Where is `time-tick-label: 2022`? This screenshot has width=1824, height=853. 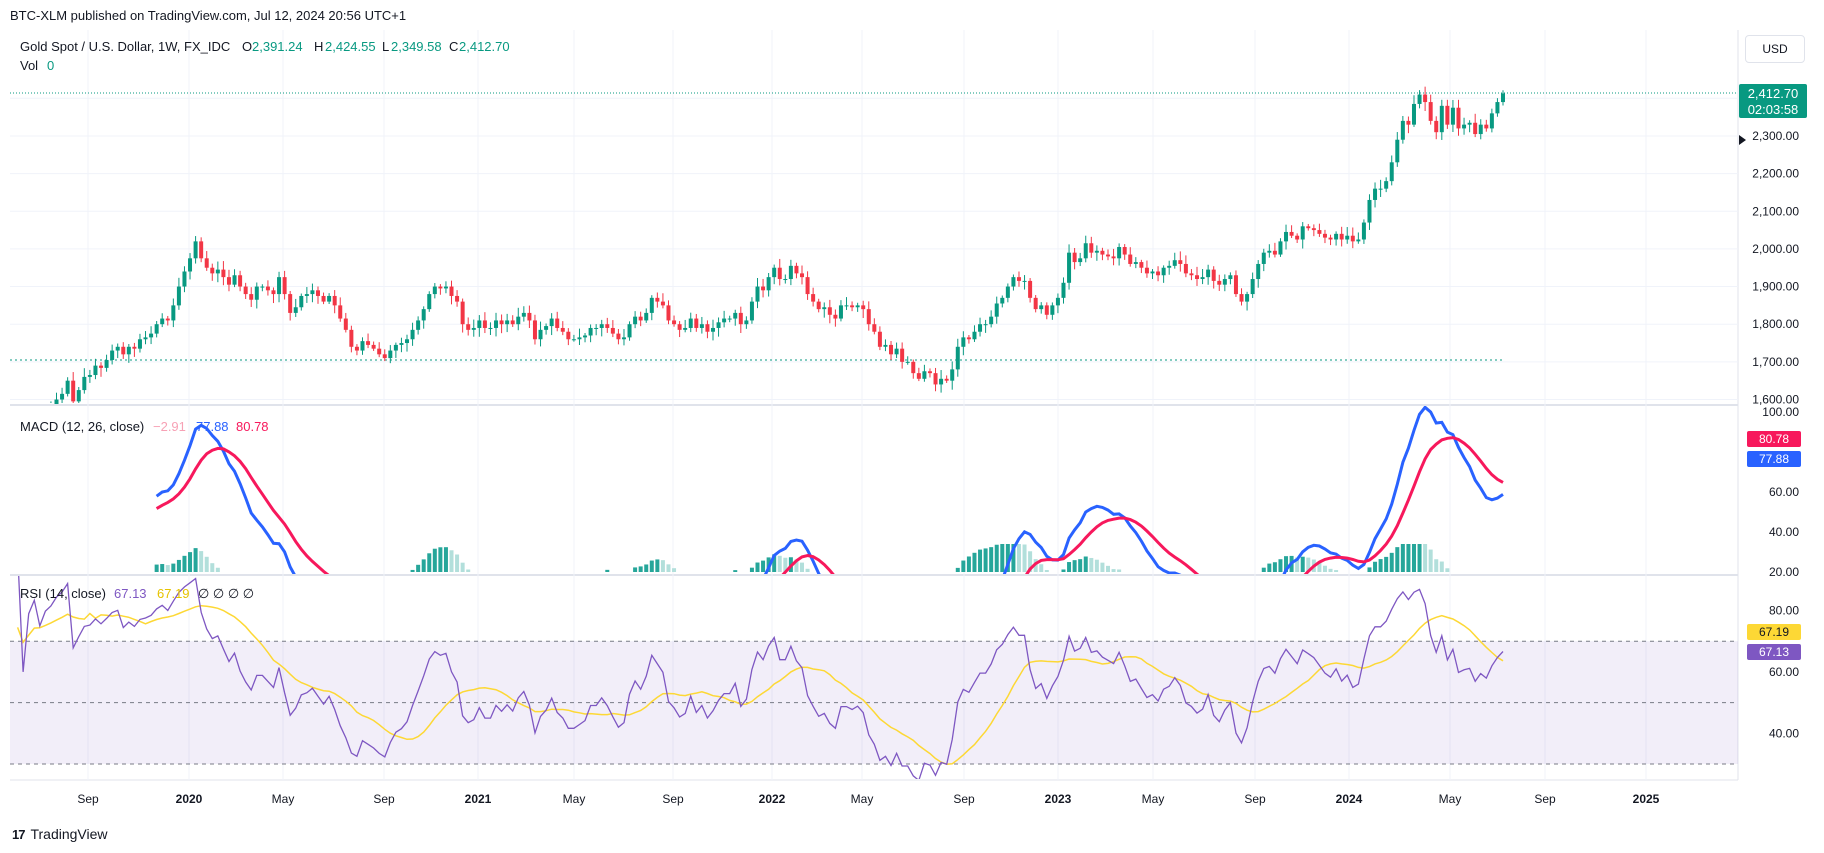 time-tick-label: 2022 is located at coordinates (772, 799).